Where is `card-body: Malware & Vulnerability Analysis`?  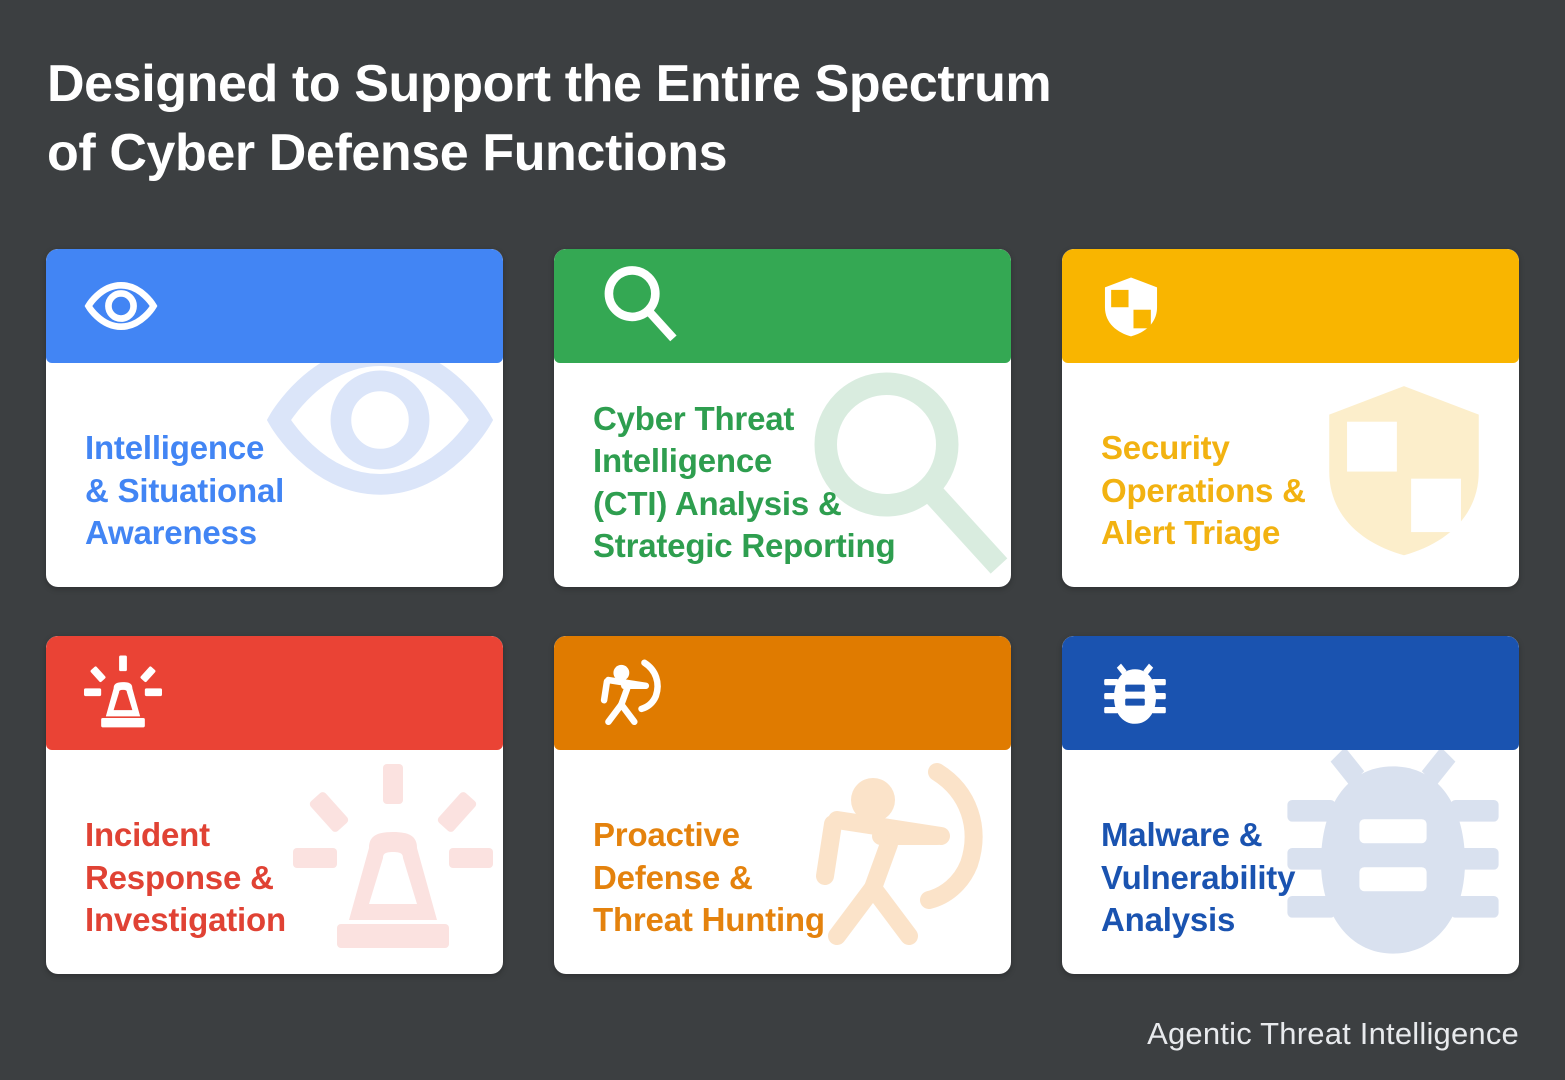 card-body: Malware & Vulnerability Analysis is located at coordinates (1290, 862).